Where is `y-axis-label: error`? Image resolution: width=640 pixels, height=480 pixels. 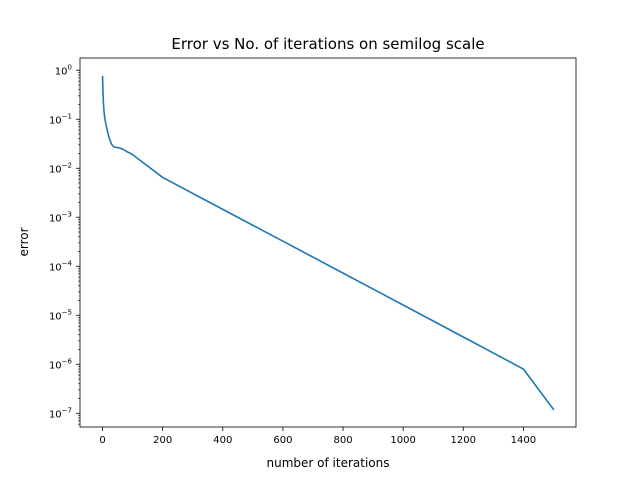 y-axis-label: error is located at coordinates (24, 241).